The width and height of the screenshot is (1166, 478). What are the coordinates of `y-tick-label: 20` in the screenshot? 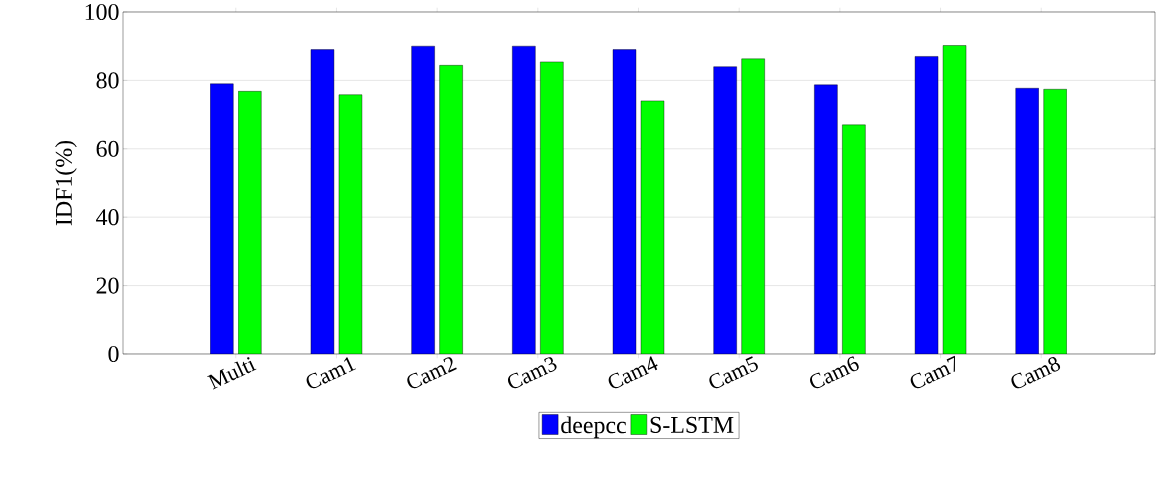 It's located at (107, 285).